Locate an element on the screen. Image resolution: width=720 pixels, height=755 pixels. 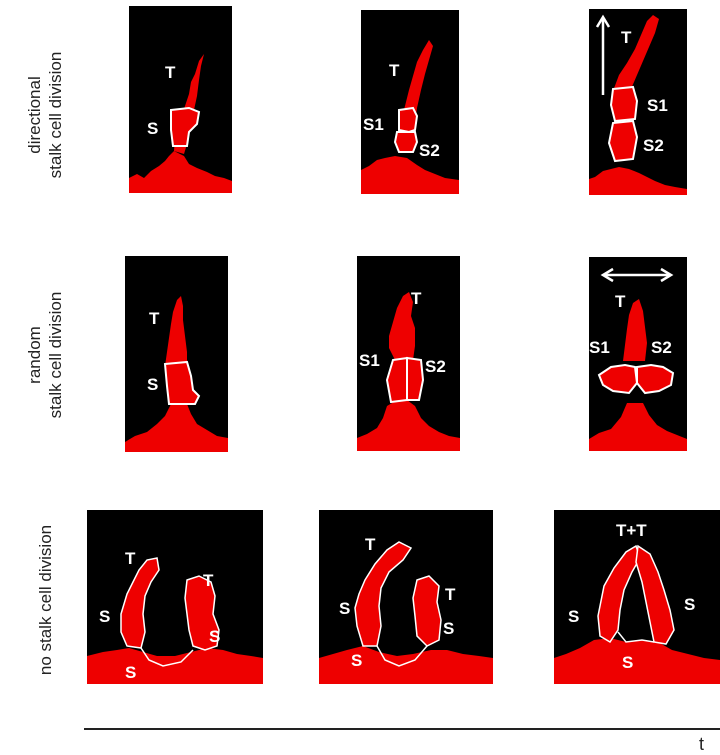
panel-random-2: T S1 S2 is located at coordinates (408, 353).